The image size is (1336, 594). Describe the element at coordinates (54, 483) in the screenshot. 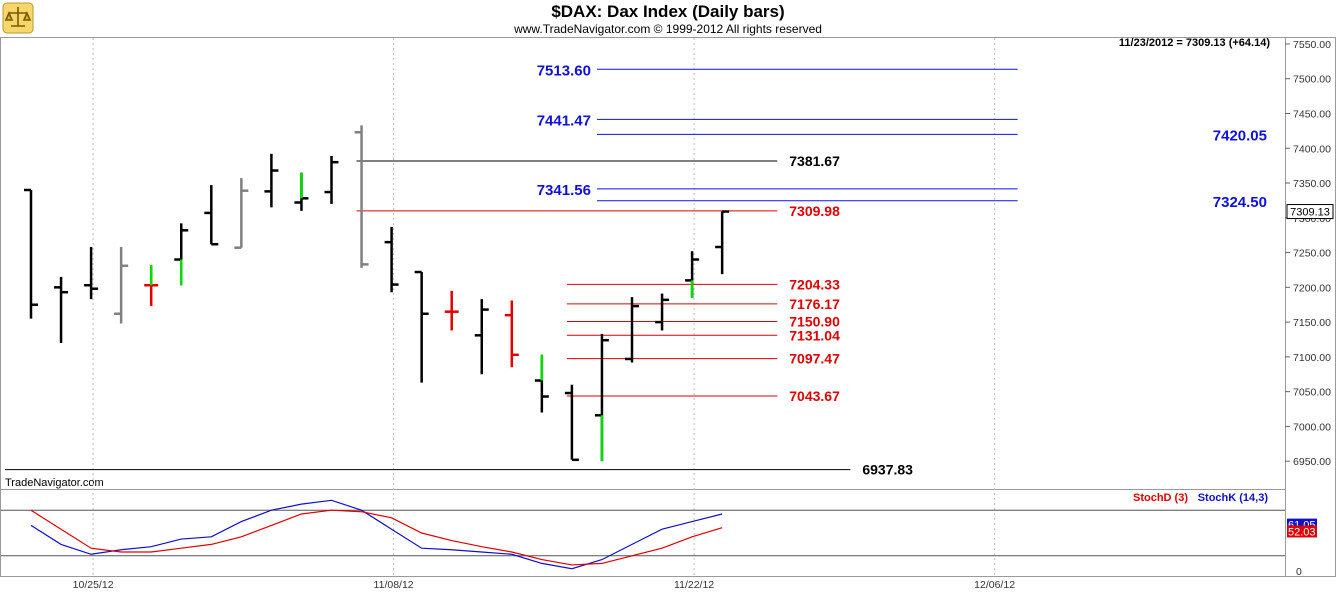

I see `watermark-text: TradeNavigator.com` at that location.